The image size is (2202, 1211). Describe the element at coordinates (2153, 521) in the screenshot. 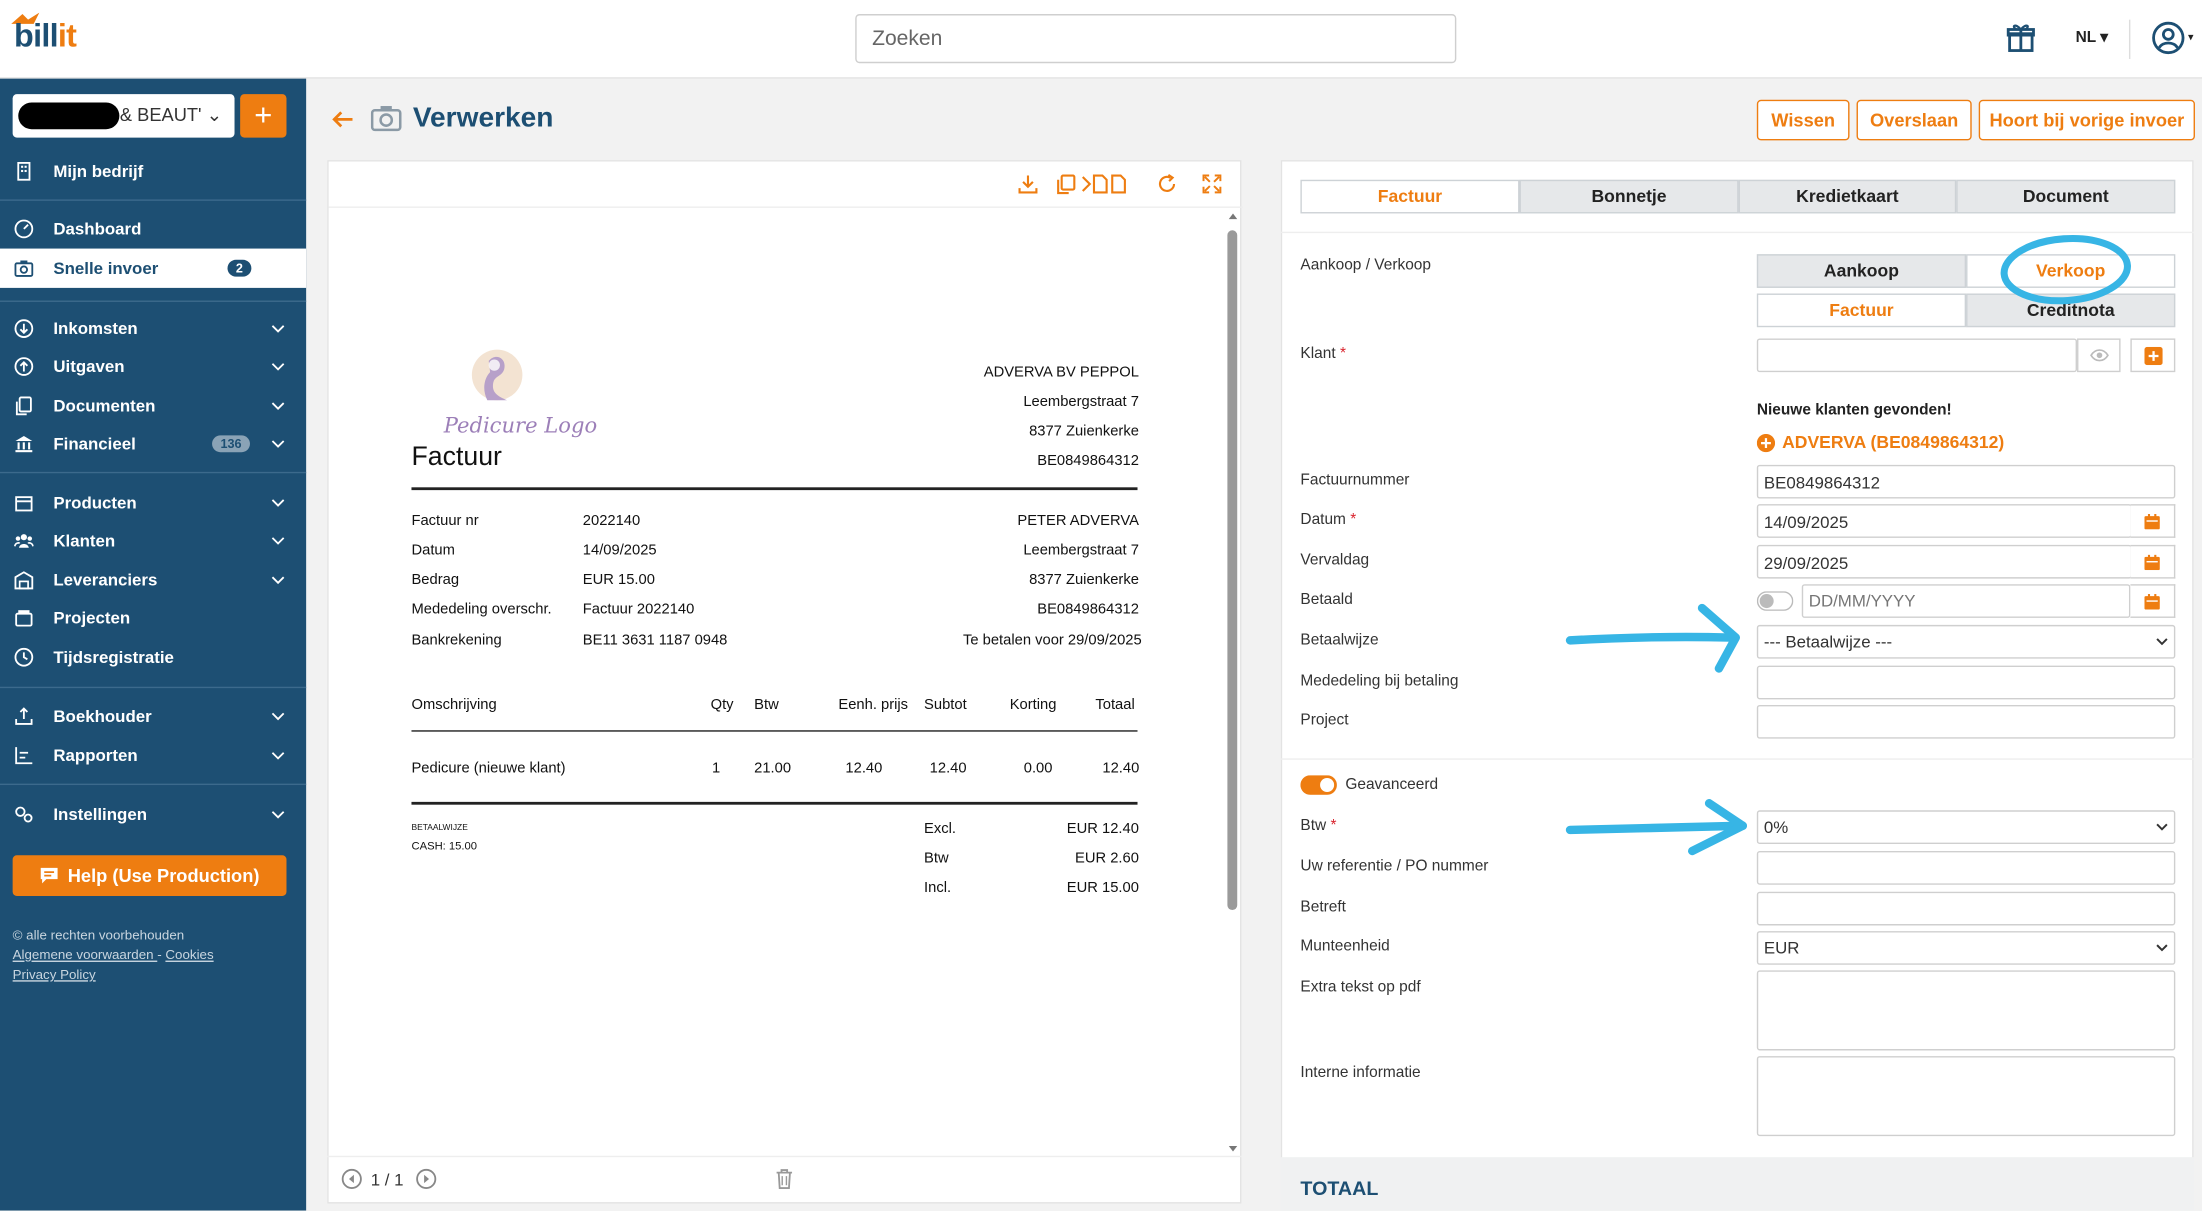

I see `date-picker-button` at that location.